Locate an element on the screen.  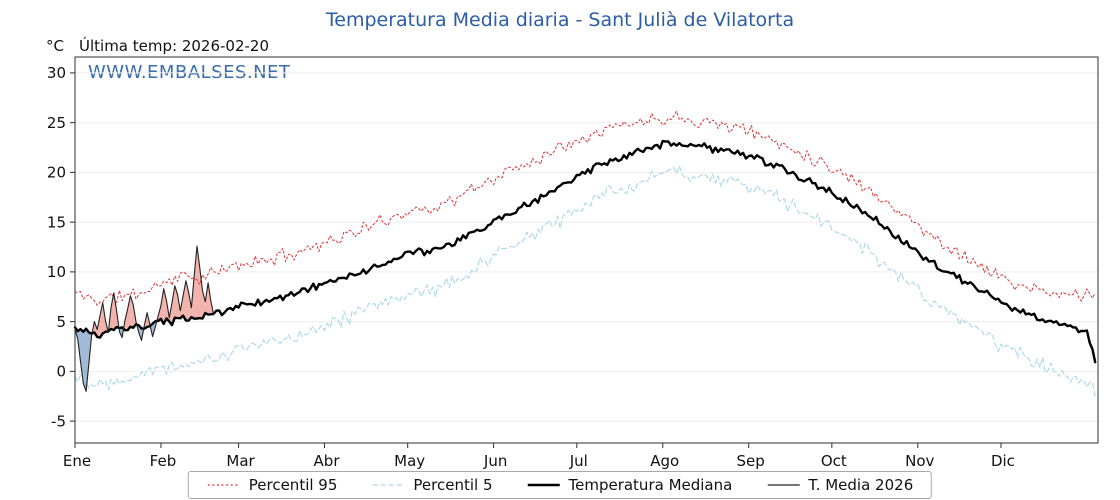
last-temp-annotation: Última temp: 2026-02-20 is located at coordinates (174, 46).